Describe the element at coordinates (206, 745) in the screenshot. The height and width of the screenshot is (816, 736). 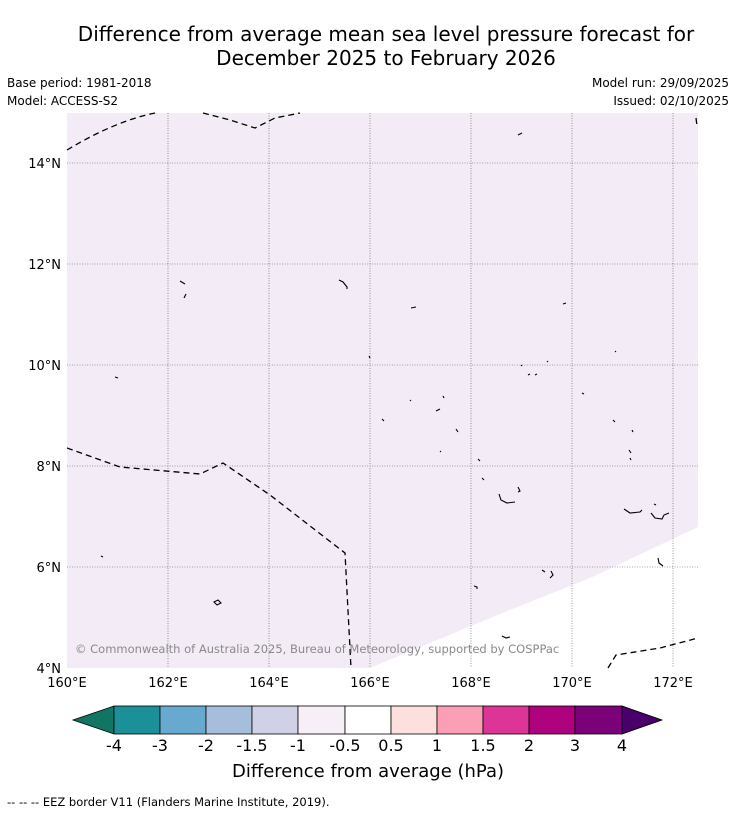
I see `colorbar-tick: -2` at that location.